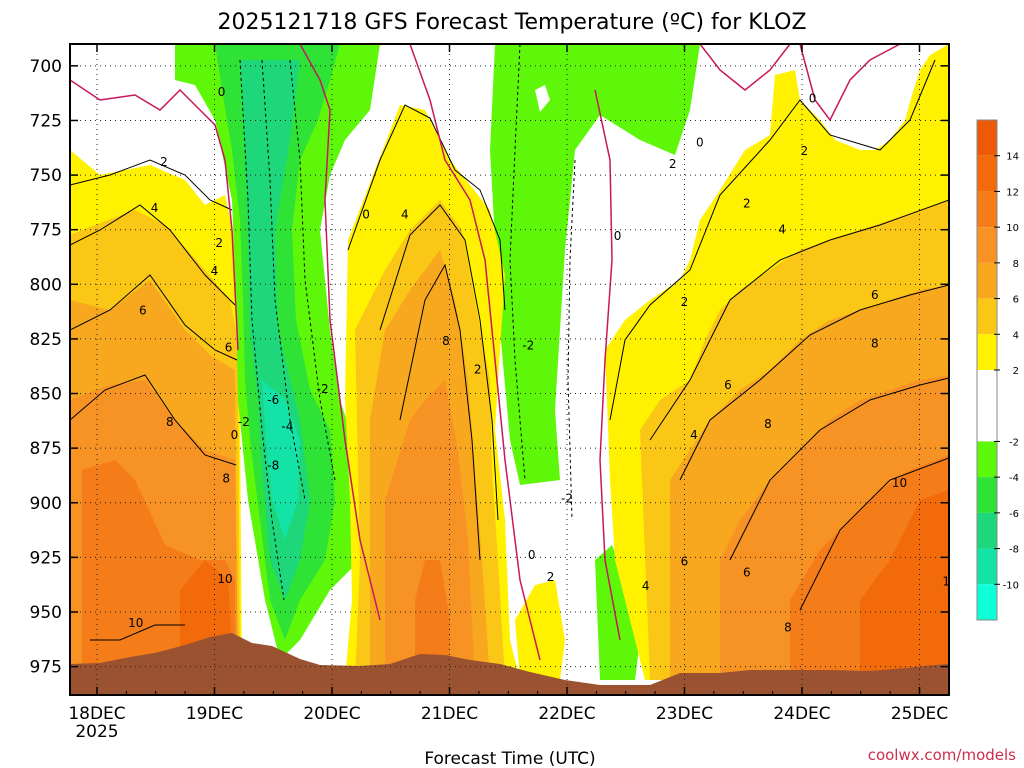 The image size is (1024, 768). Describe the element at coordinates (46, 504) in the screenshot. I see `y-tick-label: 900` at that location.